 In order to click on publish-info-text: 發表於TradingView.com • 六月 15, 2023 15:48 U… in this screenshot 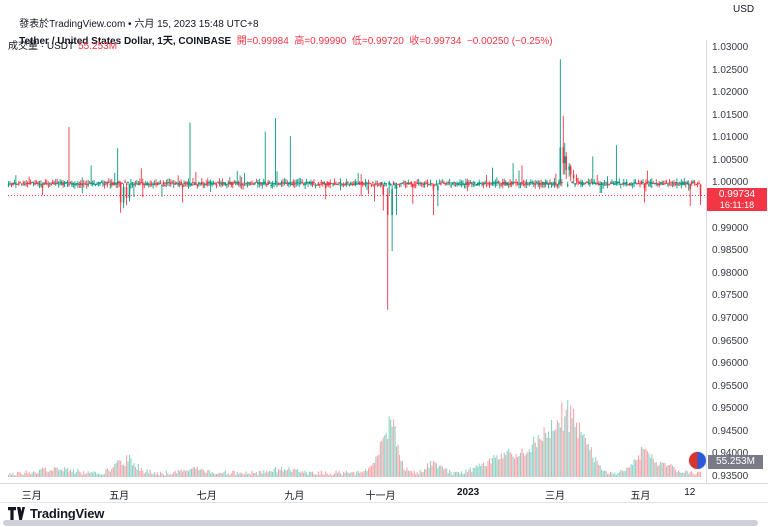, I will do `click(139, 24)`.